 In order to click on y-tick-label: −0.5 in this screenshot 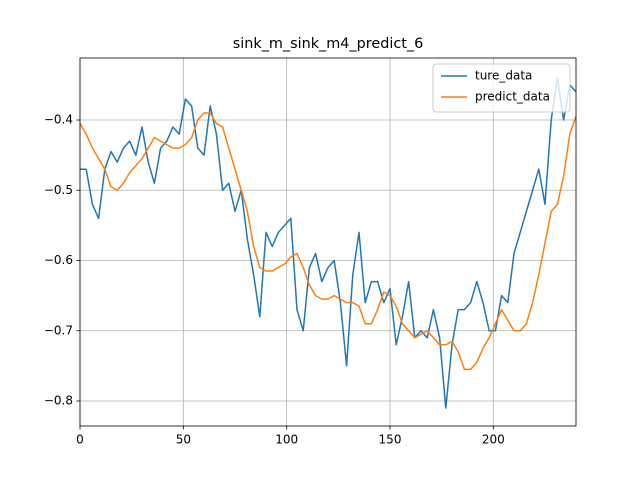, I will do `click(58, 190)`.